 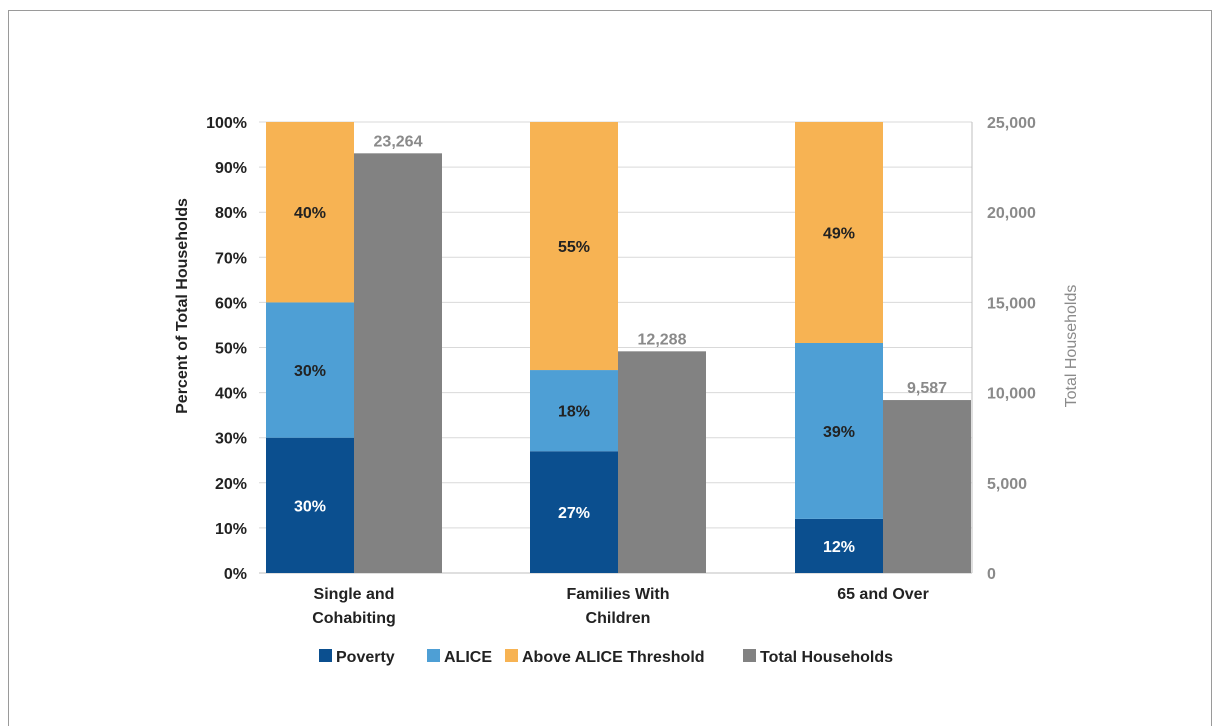 I want to click on x-category-label: Families With, so click(x=618, y=594).